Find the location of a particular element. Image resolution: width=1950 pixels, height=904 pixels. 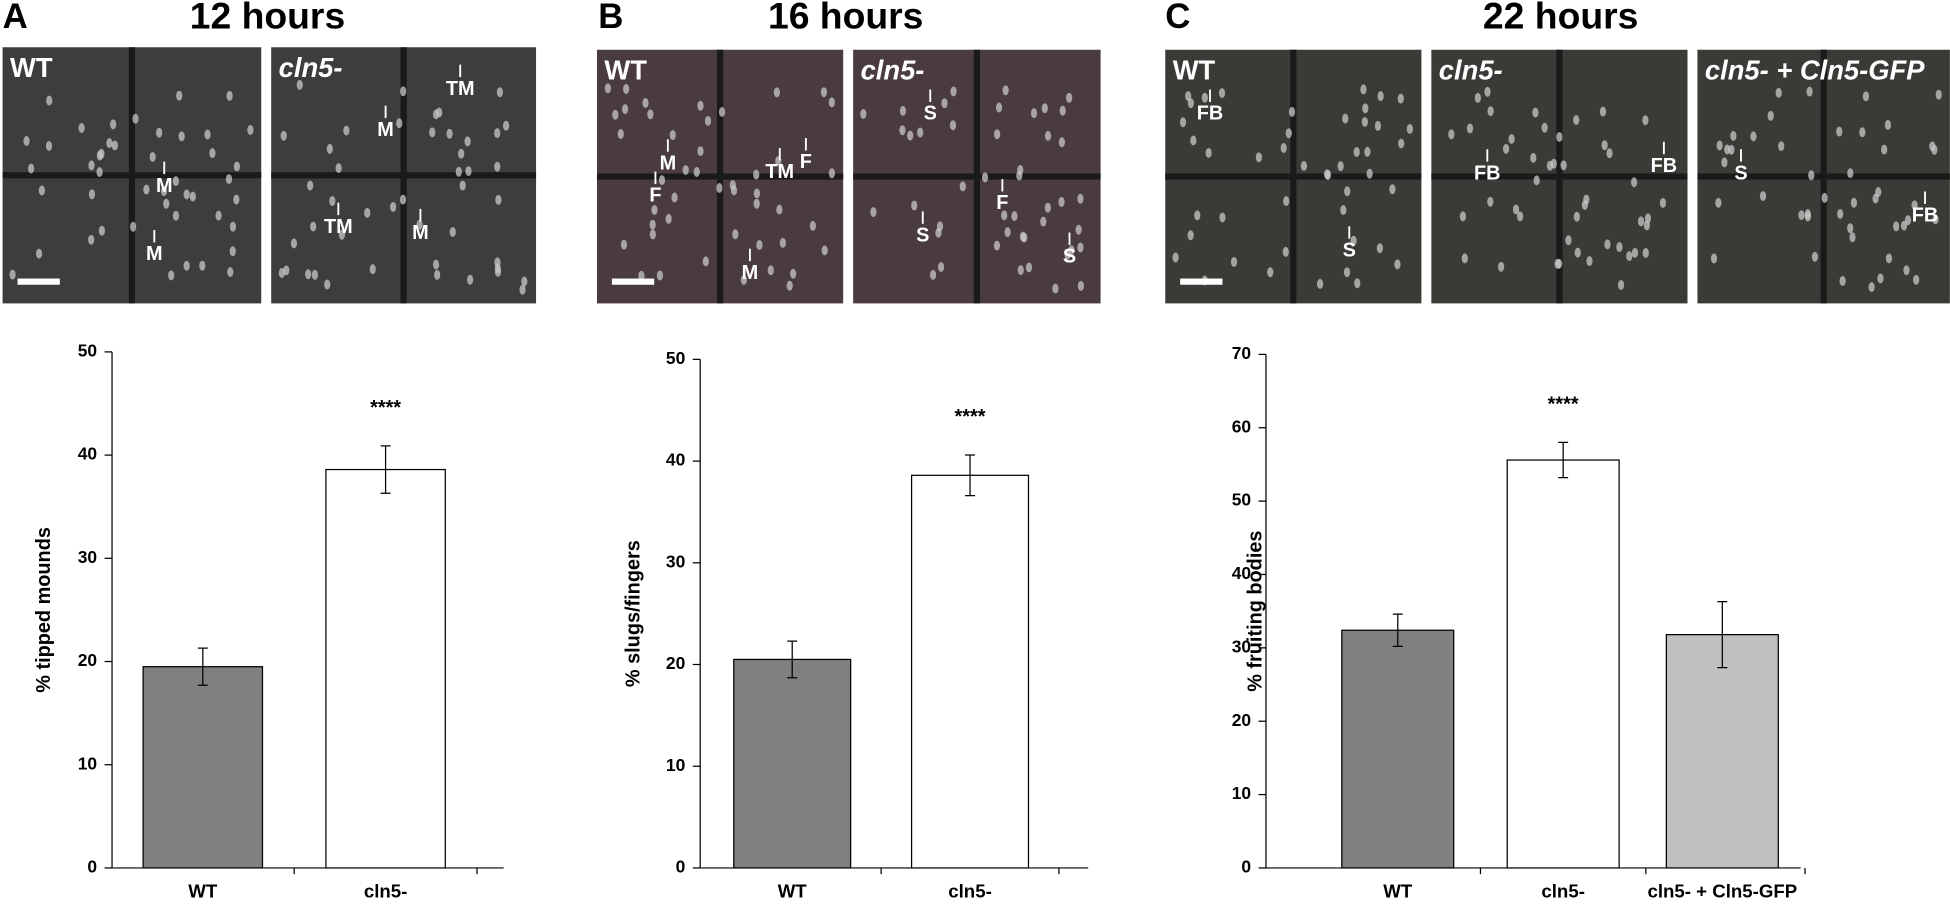

panel-title: 12 hours is located at coordinates (267, 18).